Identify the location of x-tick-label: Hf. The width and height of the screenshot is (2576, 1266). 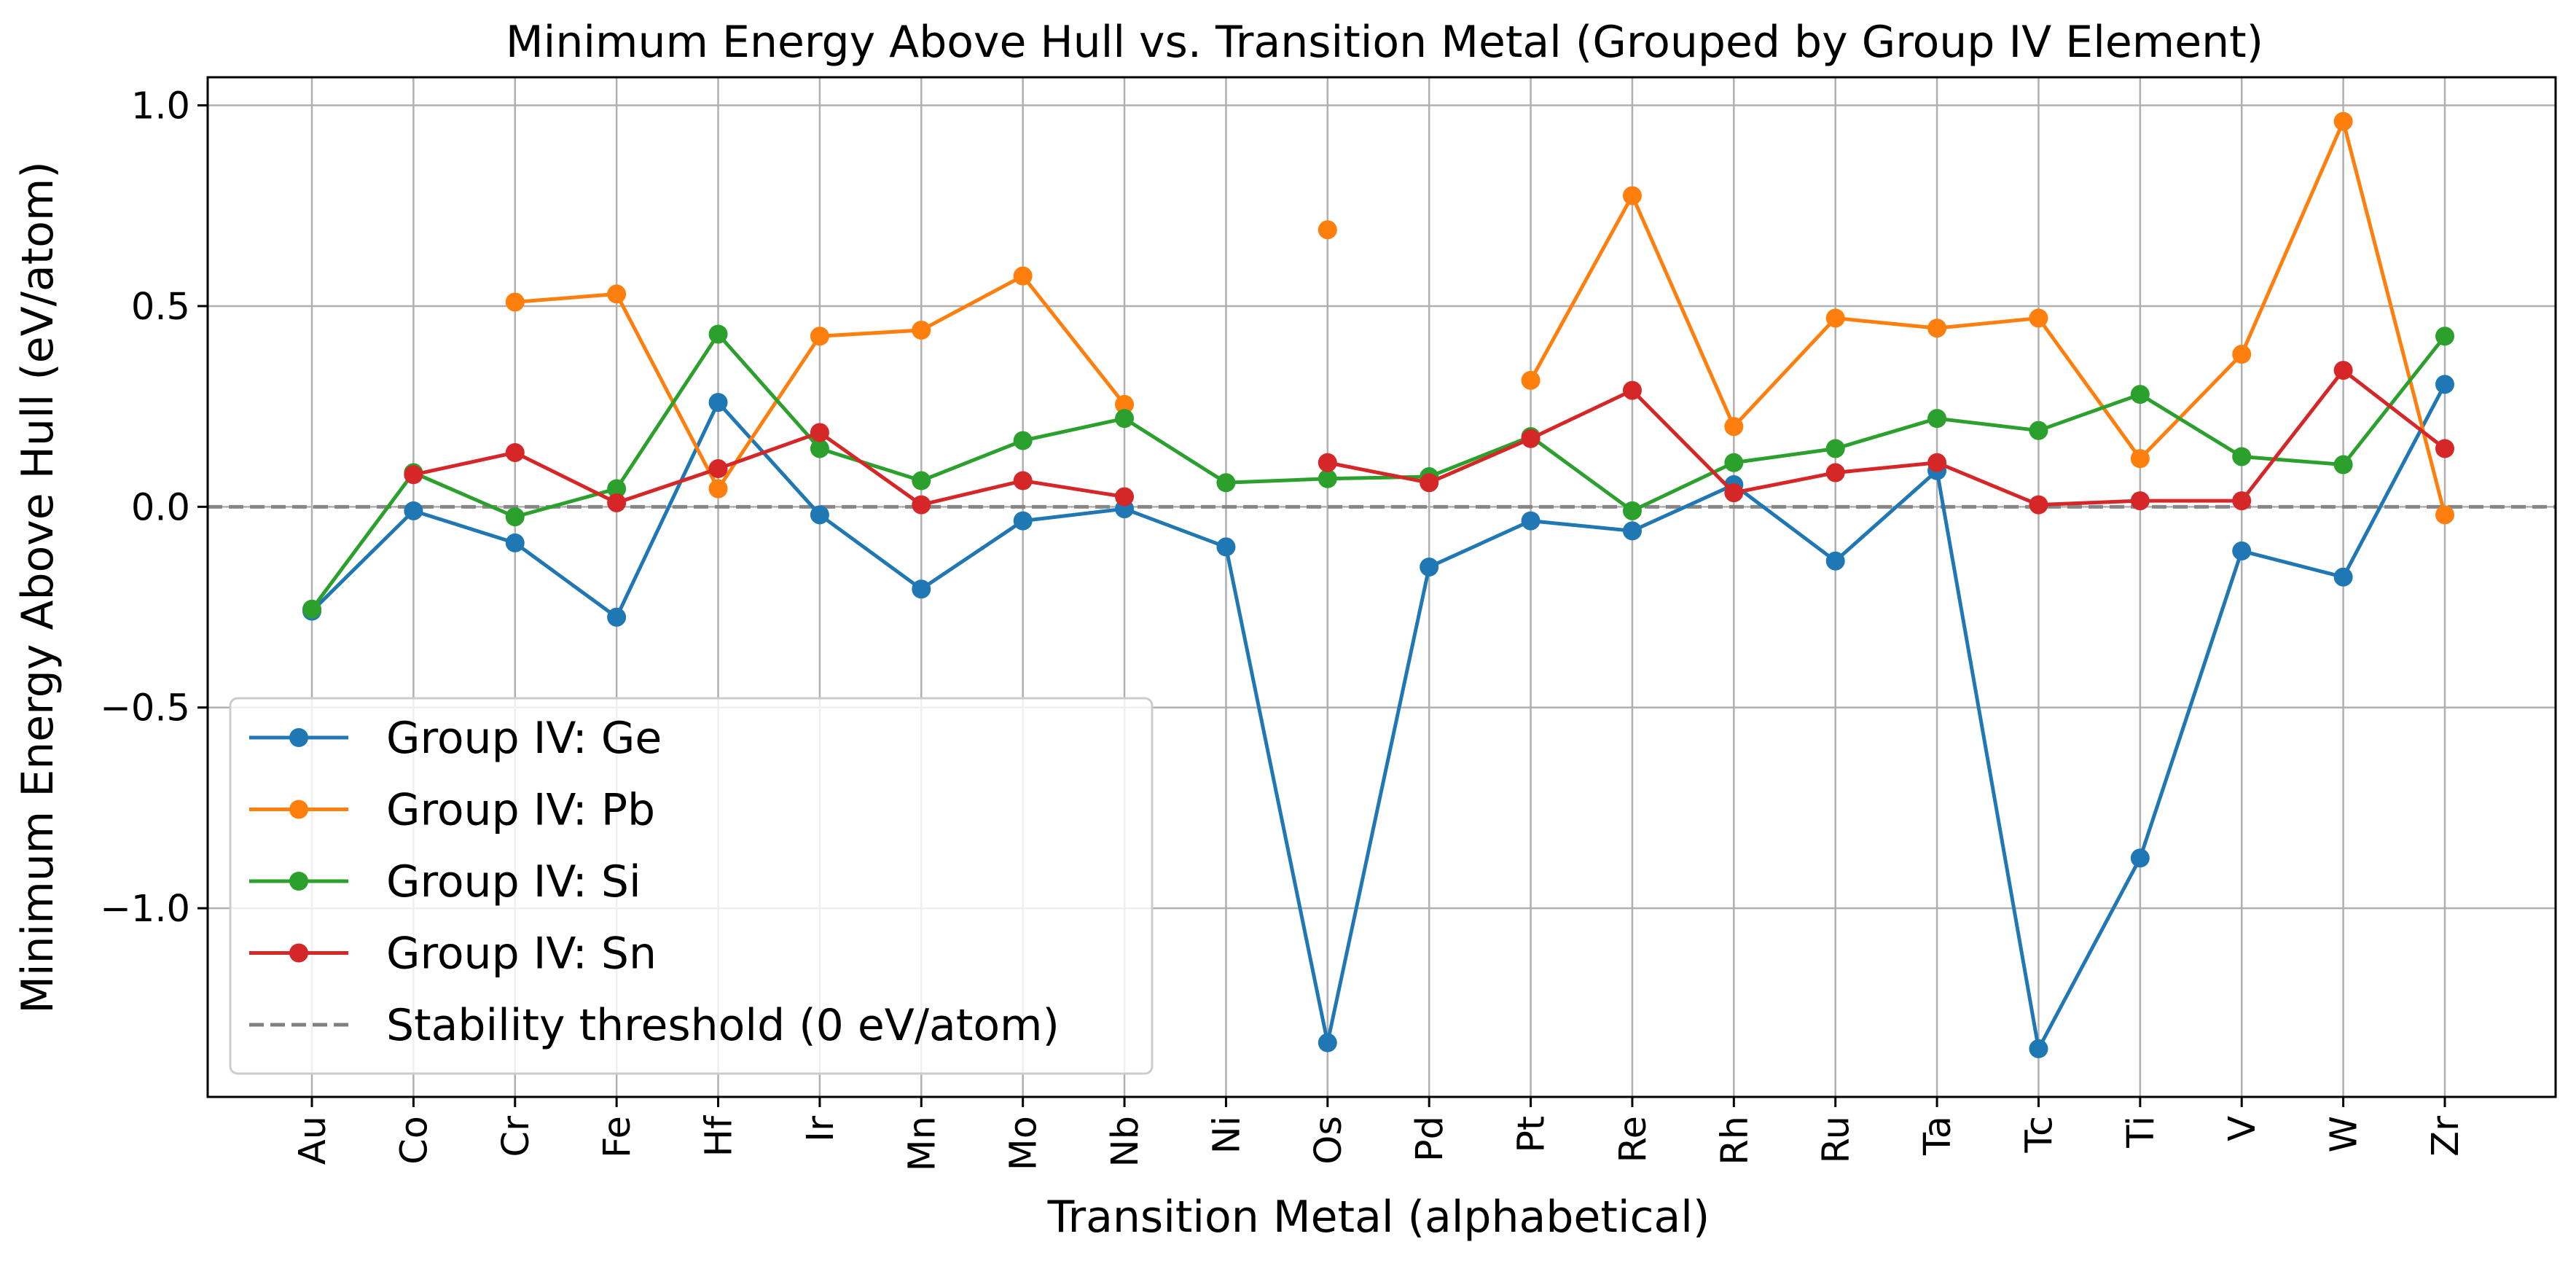
(719, 1136).